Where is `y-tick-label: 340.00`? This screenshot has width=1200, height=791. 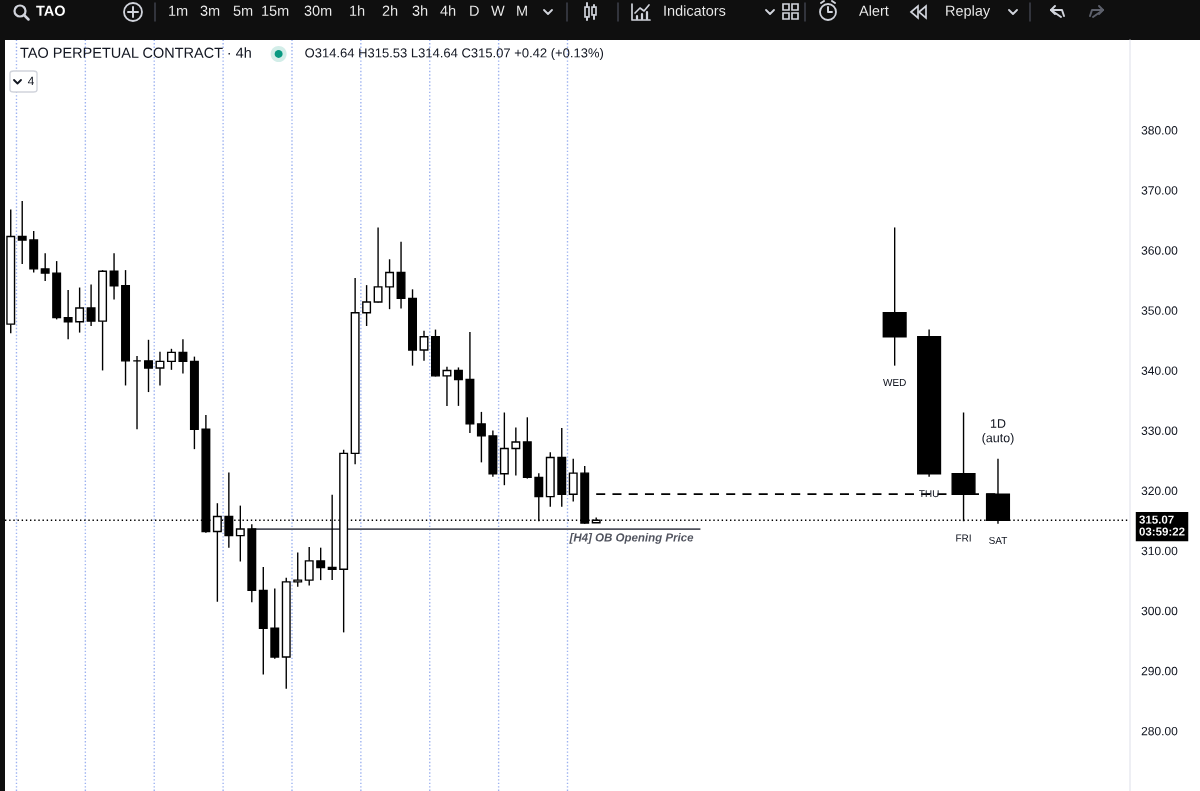 y-tick-label: 340.00 is located at coordinates (1159, 370).